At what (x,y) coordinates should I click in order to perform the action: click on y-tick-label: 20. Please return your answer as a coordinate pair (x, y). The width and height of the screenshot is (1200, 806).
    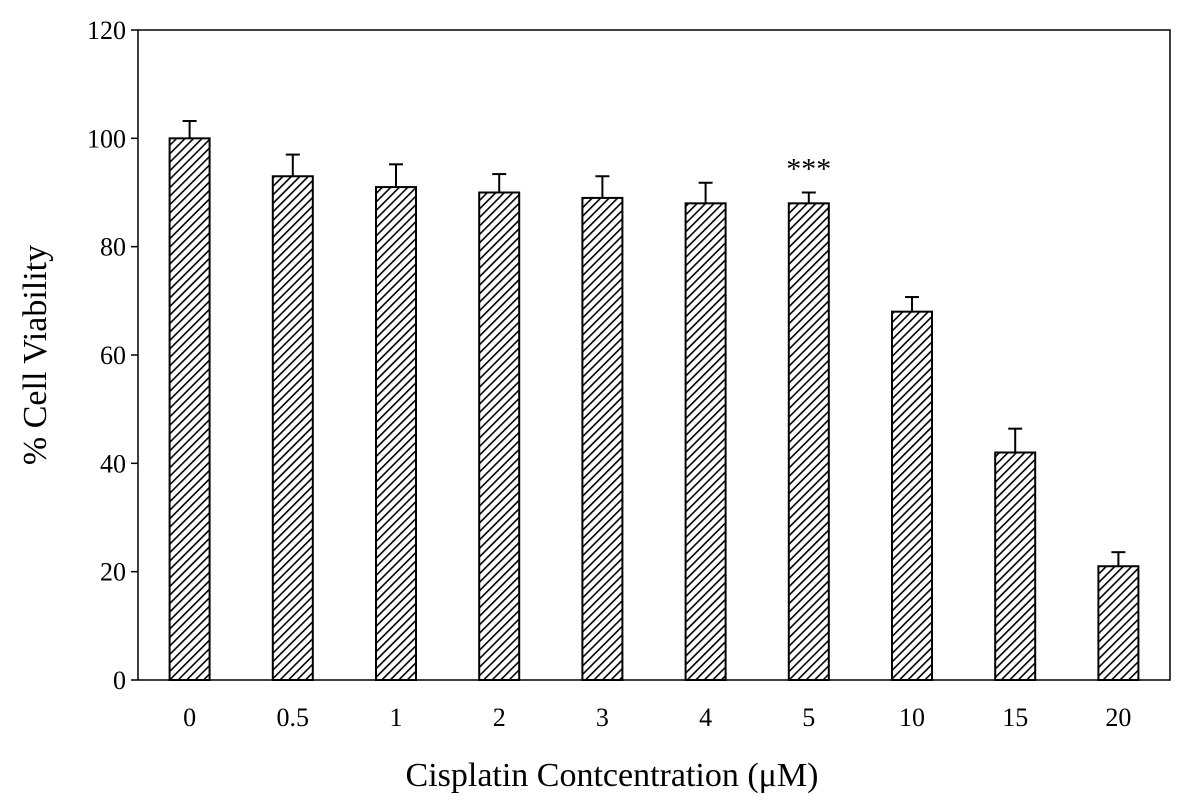
    Looking at the image, I should click on (113, 572).